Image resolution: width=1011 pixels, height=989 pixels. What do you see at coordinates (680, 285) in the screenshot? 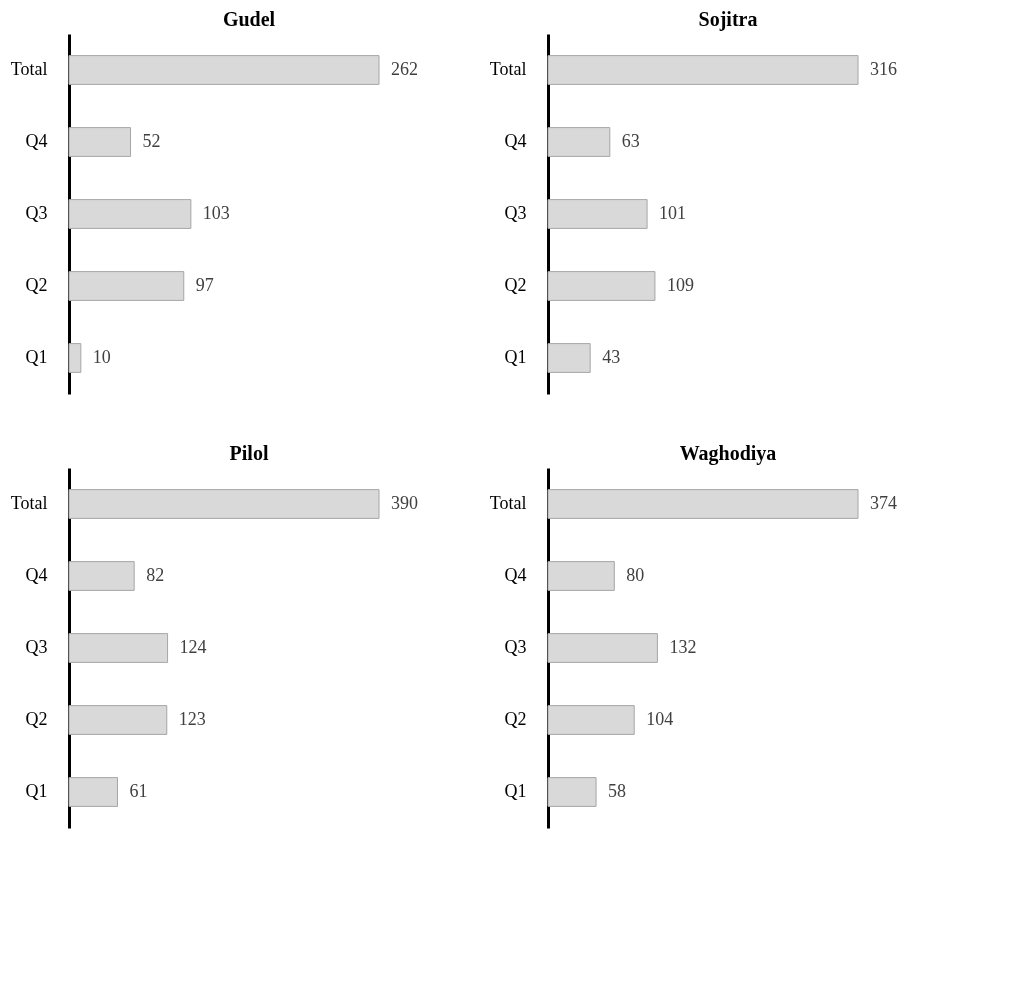
I see `data-label: 109` at bounding box center [680, 285].